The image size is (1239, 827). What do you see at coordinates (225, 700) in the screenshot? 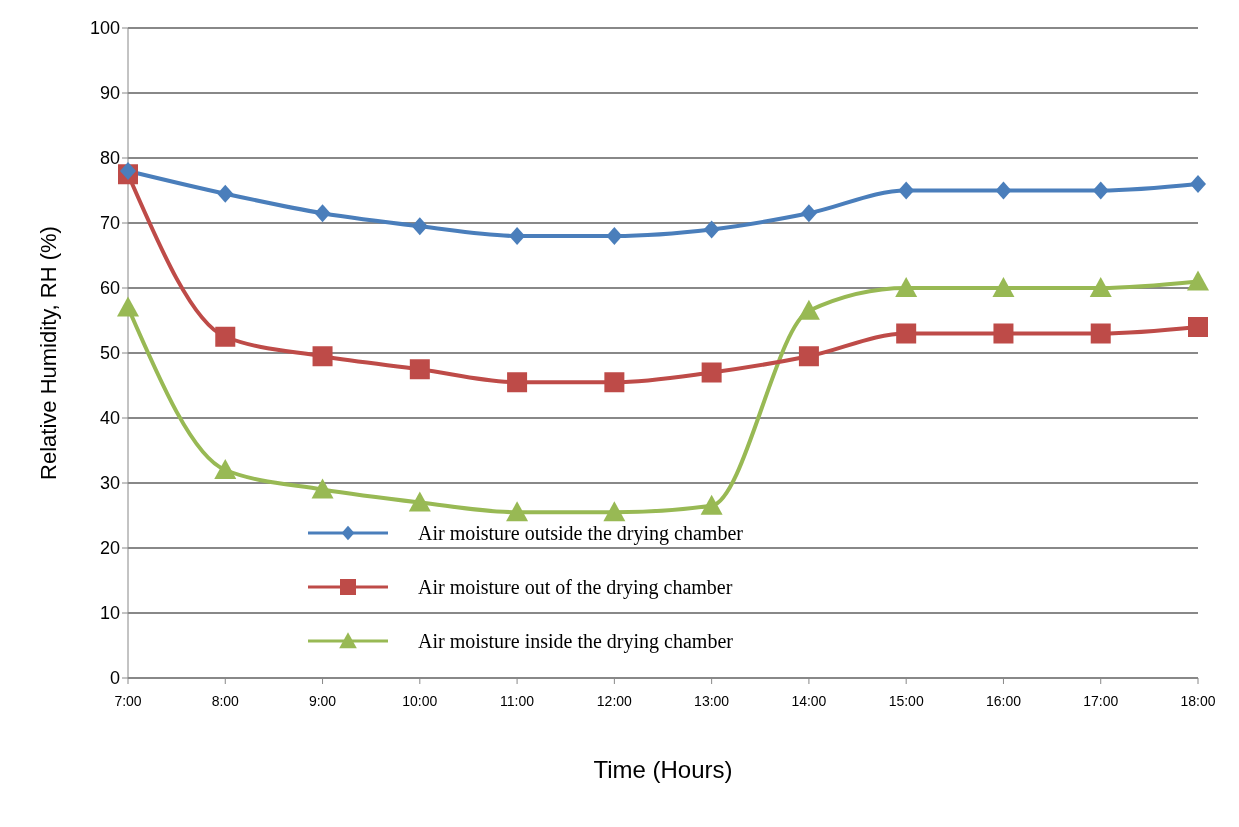
I see `x-tick-label: 8:00` at bounding box center [225, 700].